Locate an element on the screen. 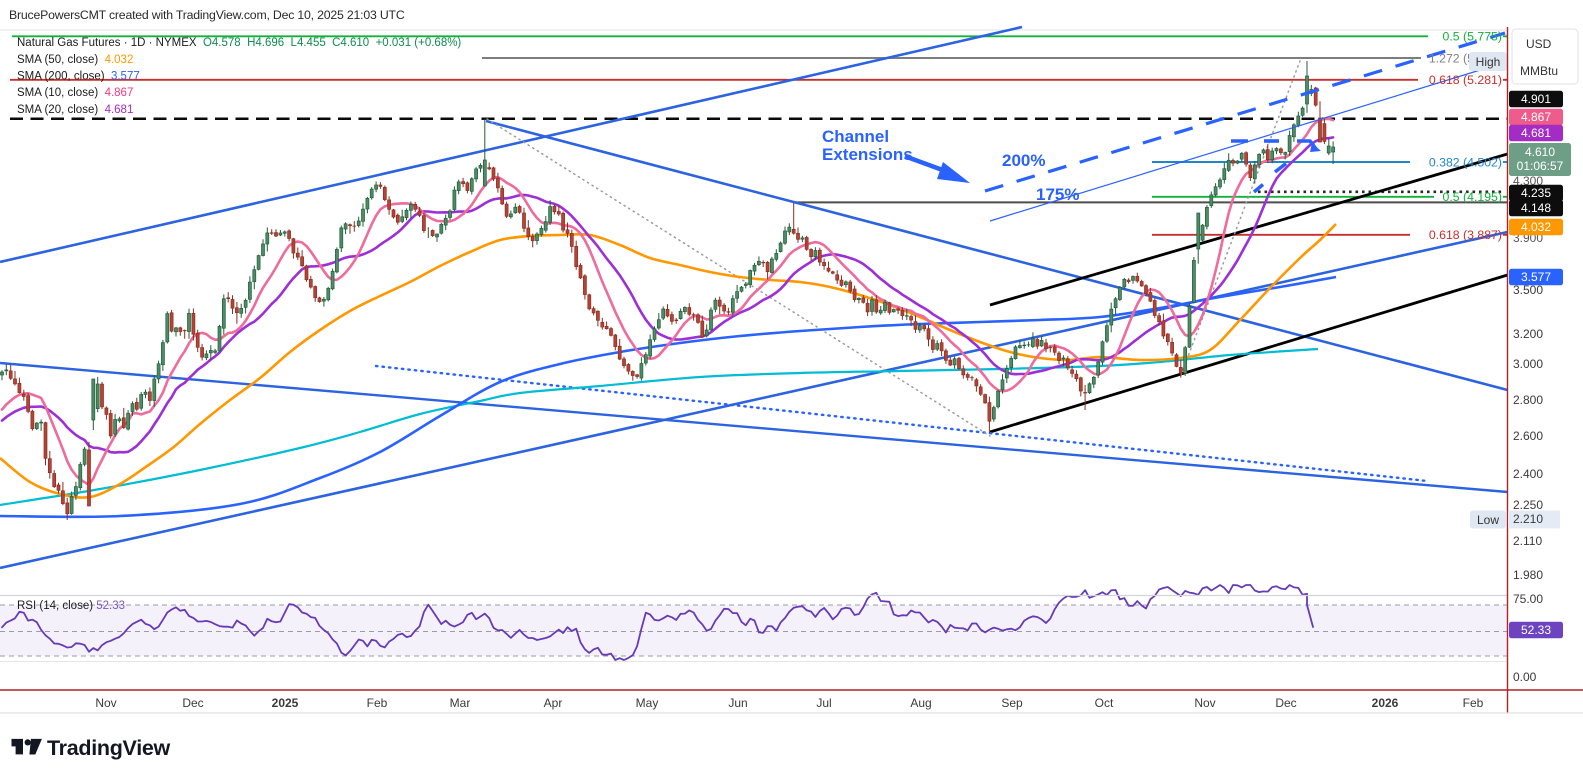 This screenshot has width=1583, height=782. svg-text: 2.110 is located at coordinates (1527, 541).